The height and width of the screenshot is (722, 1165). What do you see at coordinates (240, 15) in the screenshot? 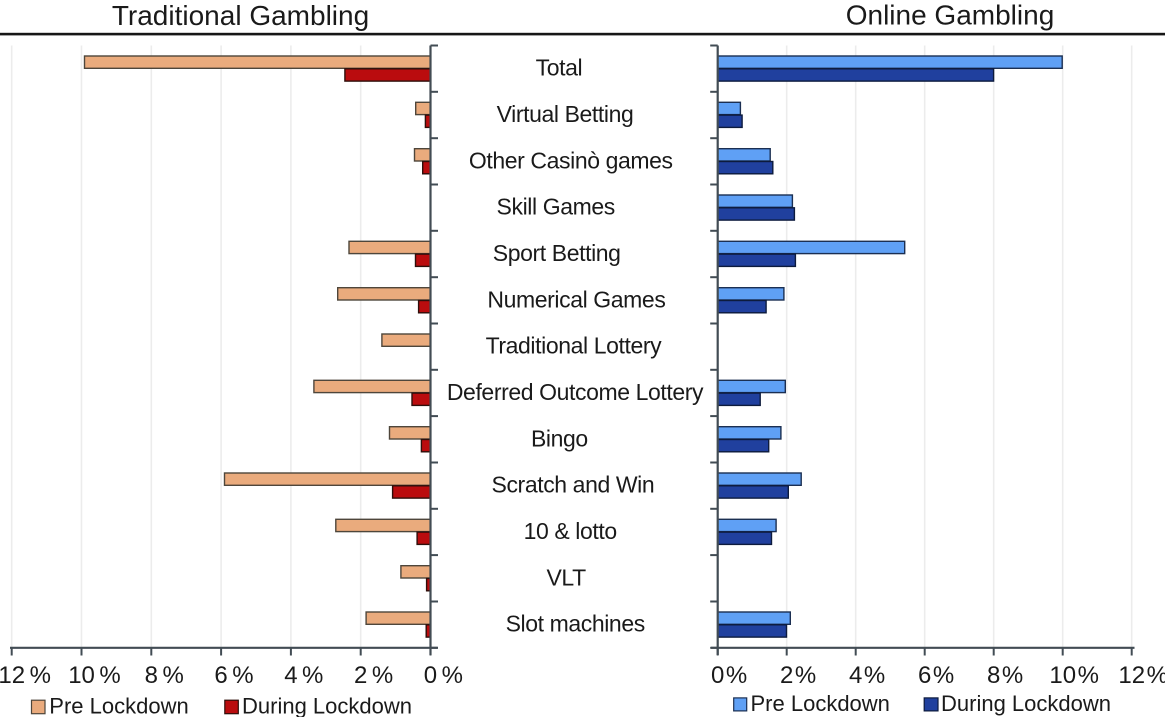
I see `svg-text: Traditional Gambling` at bounding box center [240, 15].